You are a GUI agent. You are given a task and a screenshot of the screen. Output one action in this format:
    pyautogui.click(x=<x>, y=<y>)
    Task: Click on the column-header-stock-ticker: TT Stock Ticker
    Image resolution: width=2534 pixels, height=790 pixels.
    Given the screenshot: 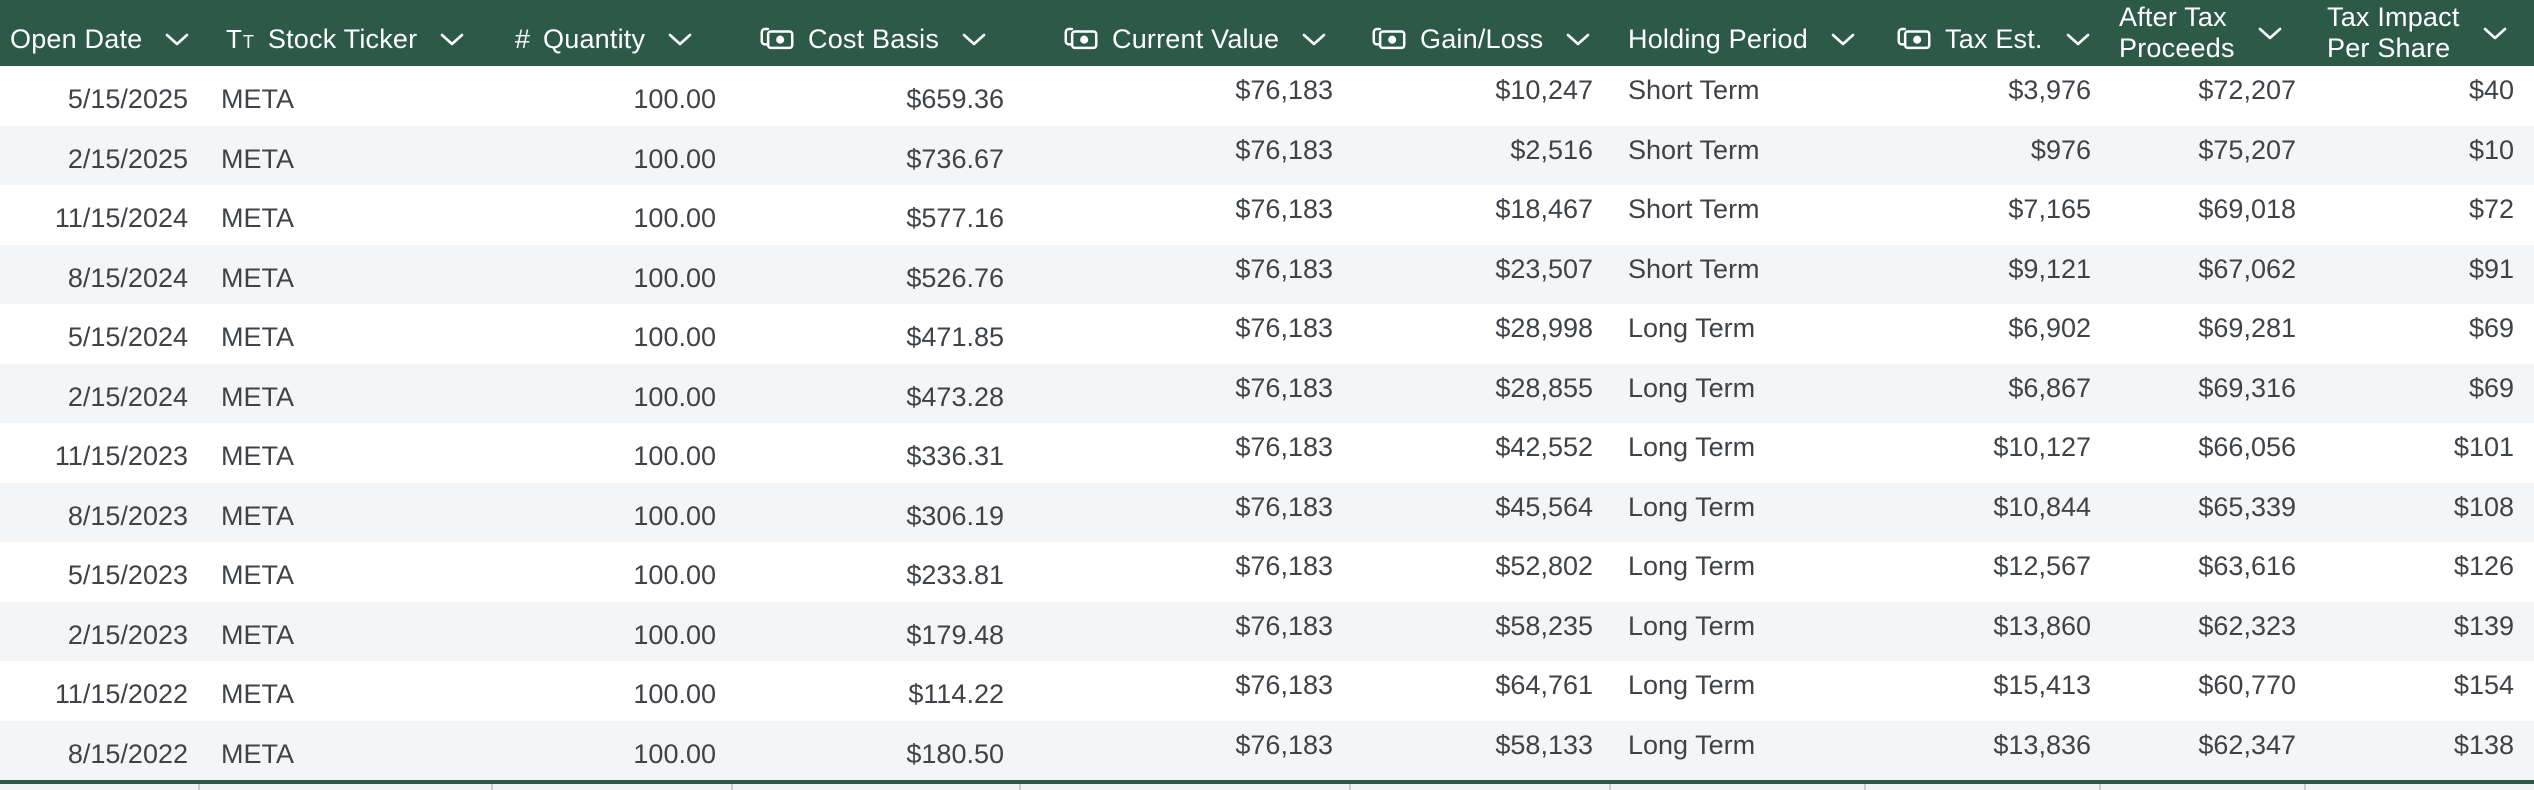 What is the action you would take?
    pyautogui.click(x=346, y=33)
    